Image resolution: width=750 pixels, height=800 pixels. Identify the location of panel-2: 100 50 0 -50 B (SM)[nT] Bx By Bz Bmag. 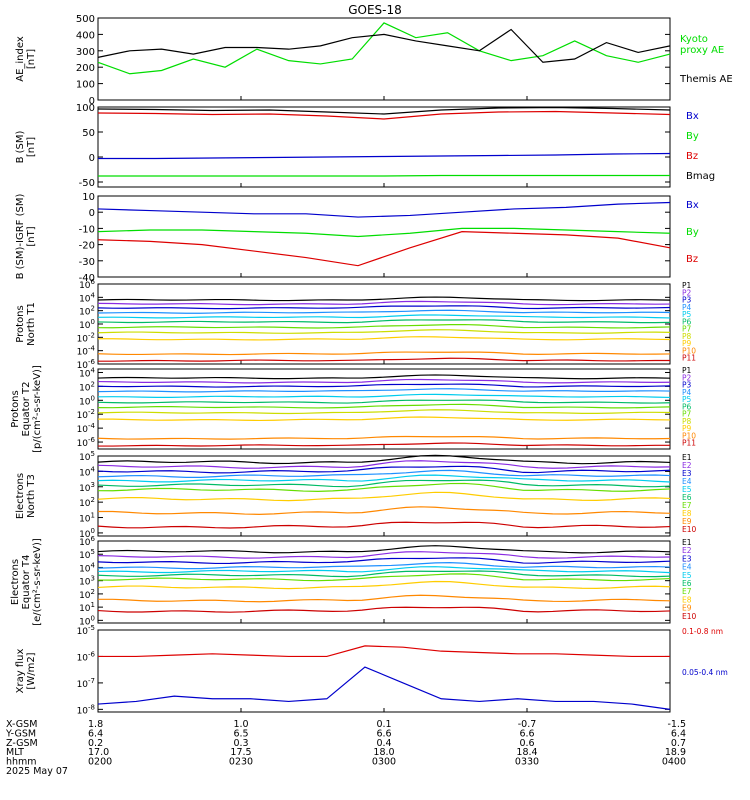
(365, 146).